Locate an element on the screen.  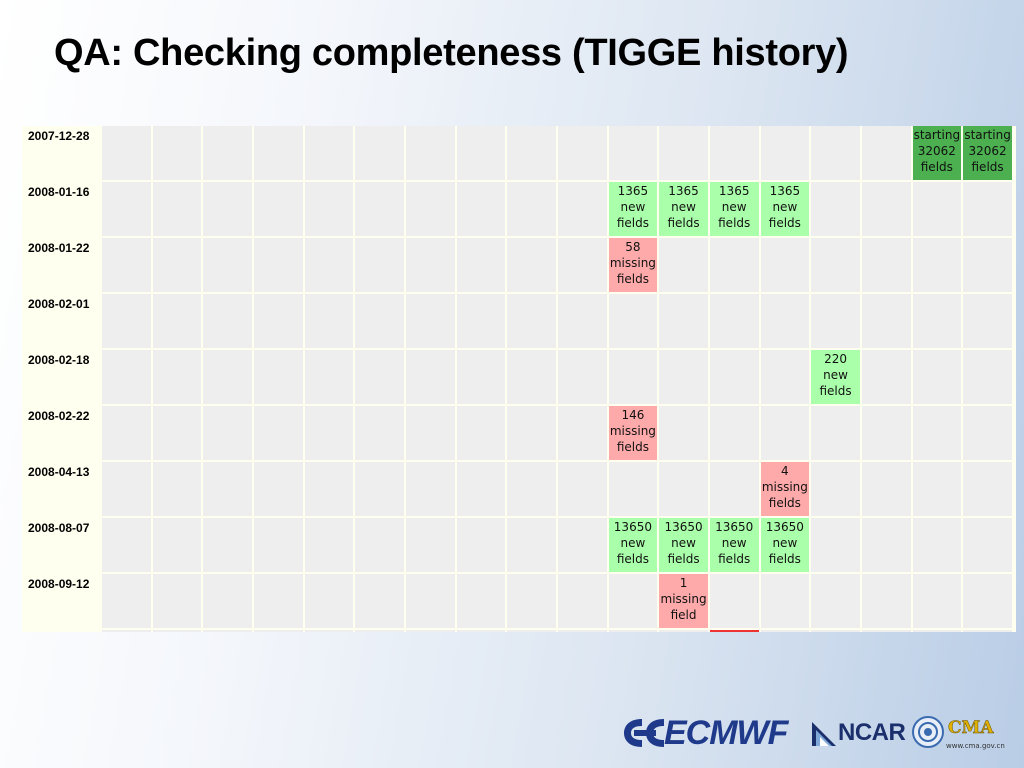
new-fields-cell: 220 new fields is located at coordinates (835, 377).